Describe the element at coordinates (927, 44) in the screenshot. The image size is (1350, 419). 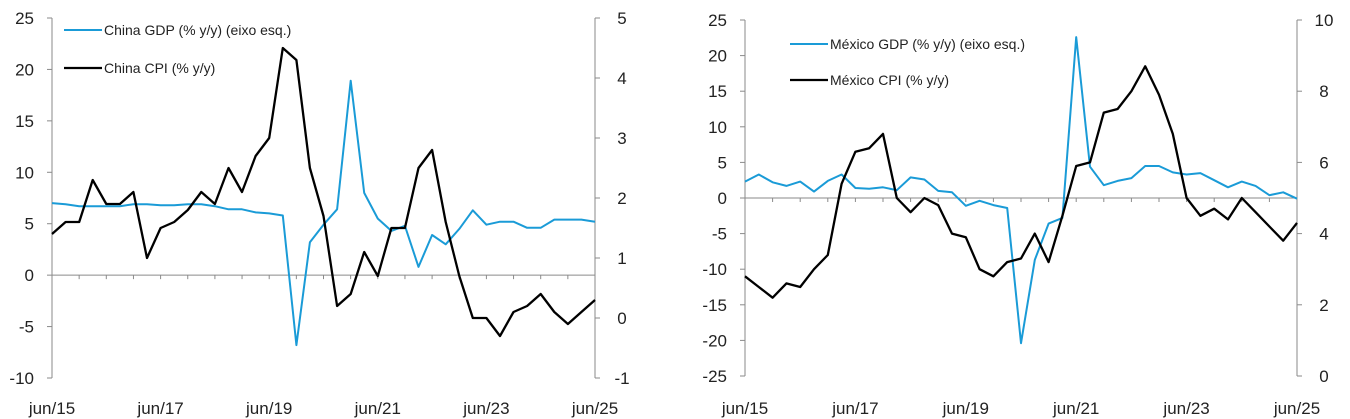
I see `legend-label: México GDP (% y/y) (eixo esq.)` at that location.